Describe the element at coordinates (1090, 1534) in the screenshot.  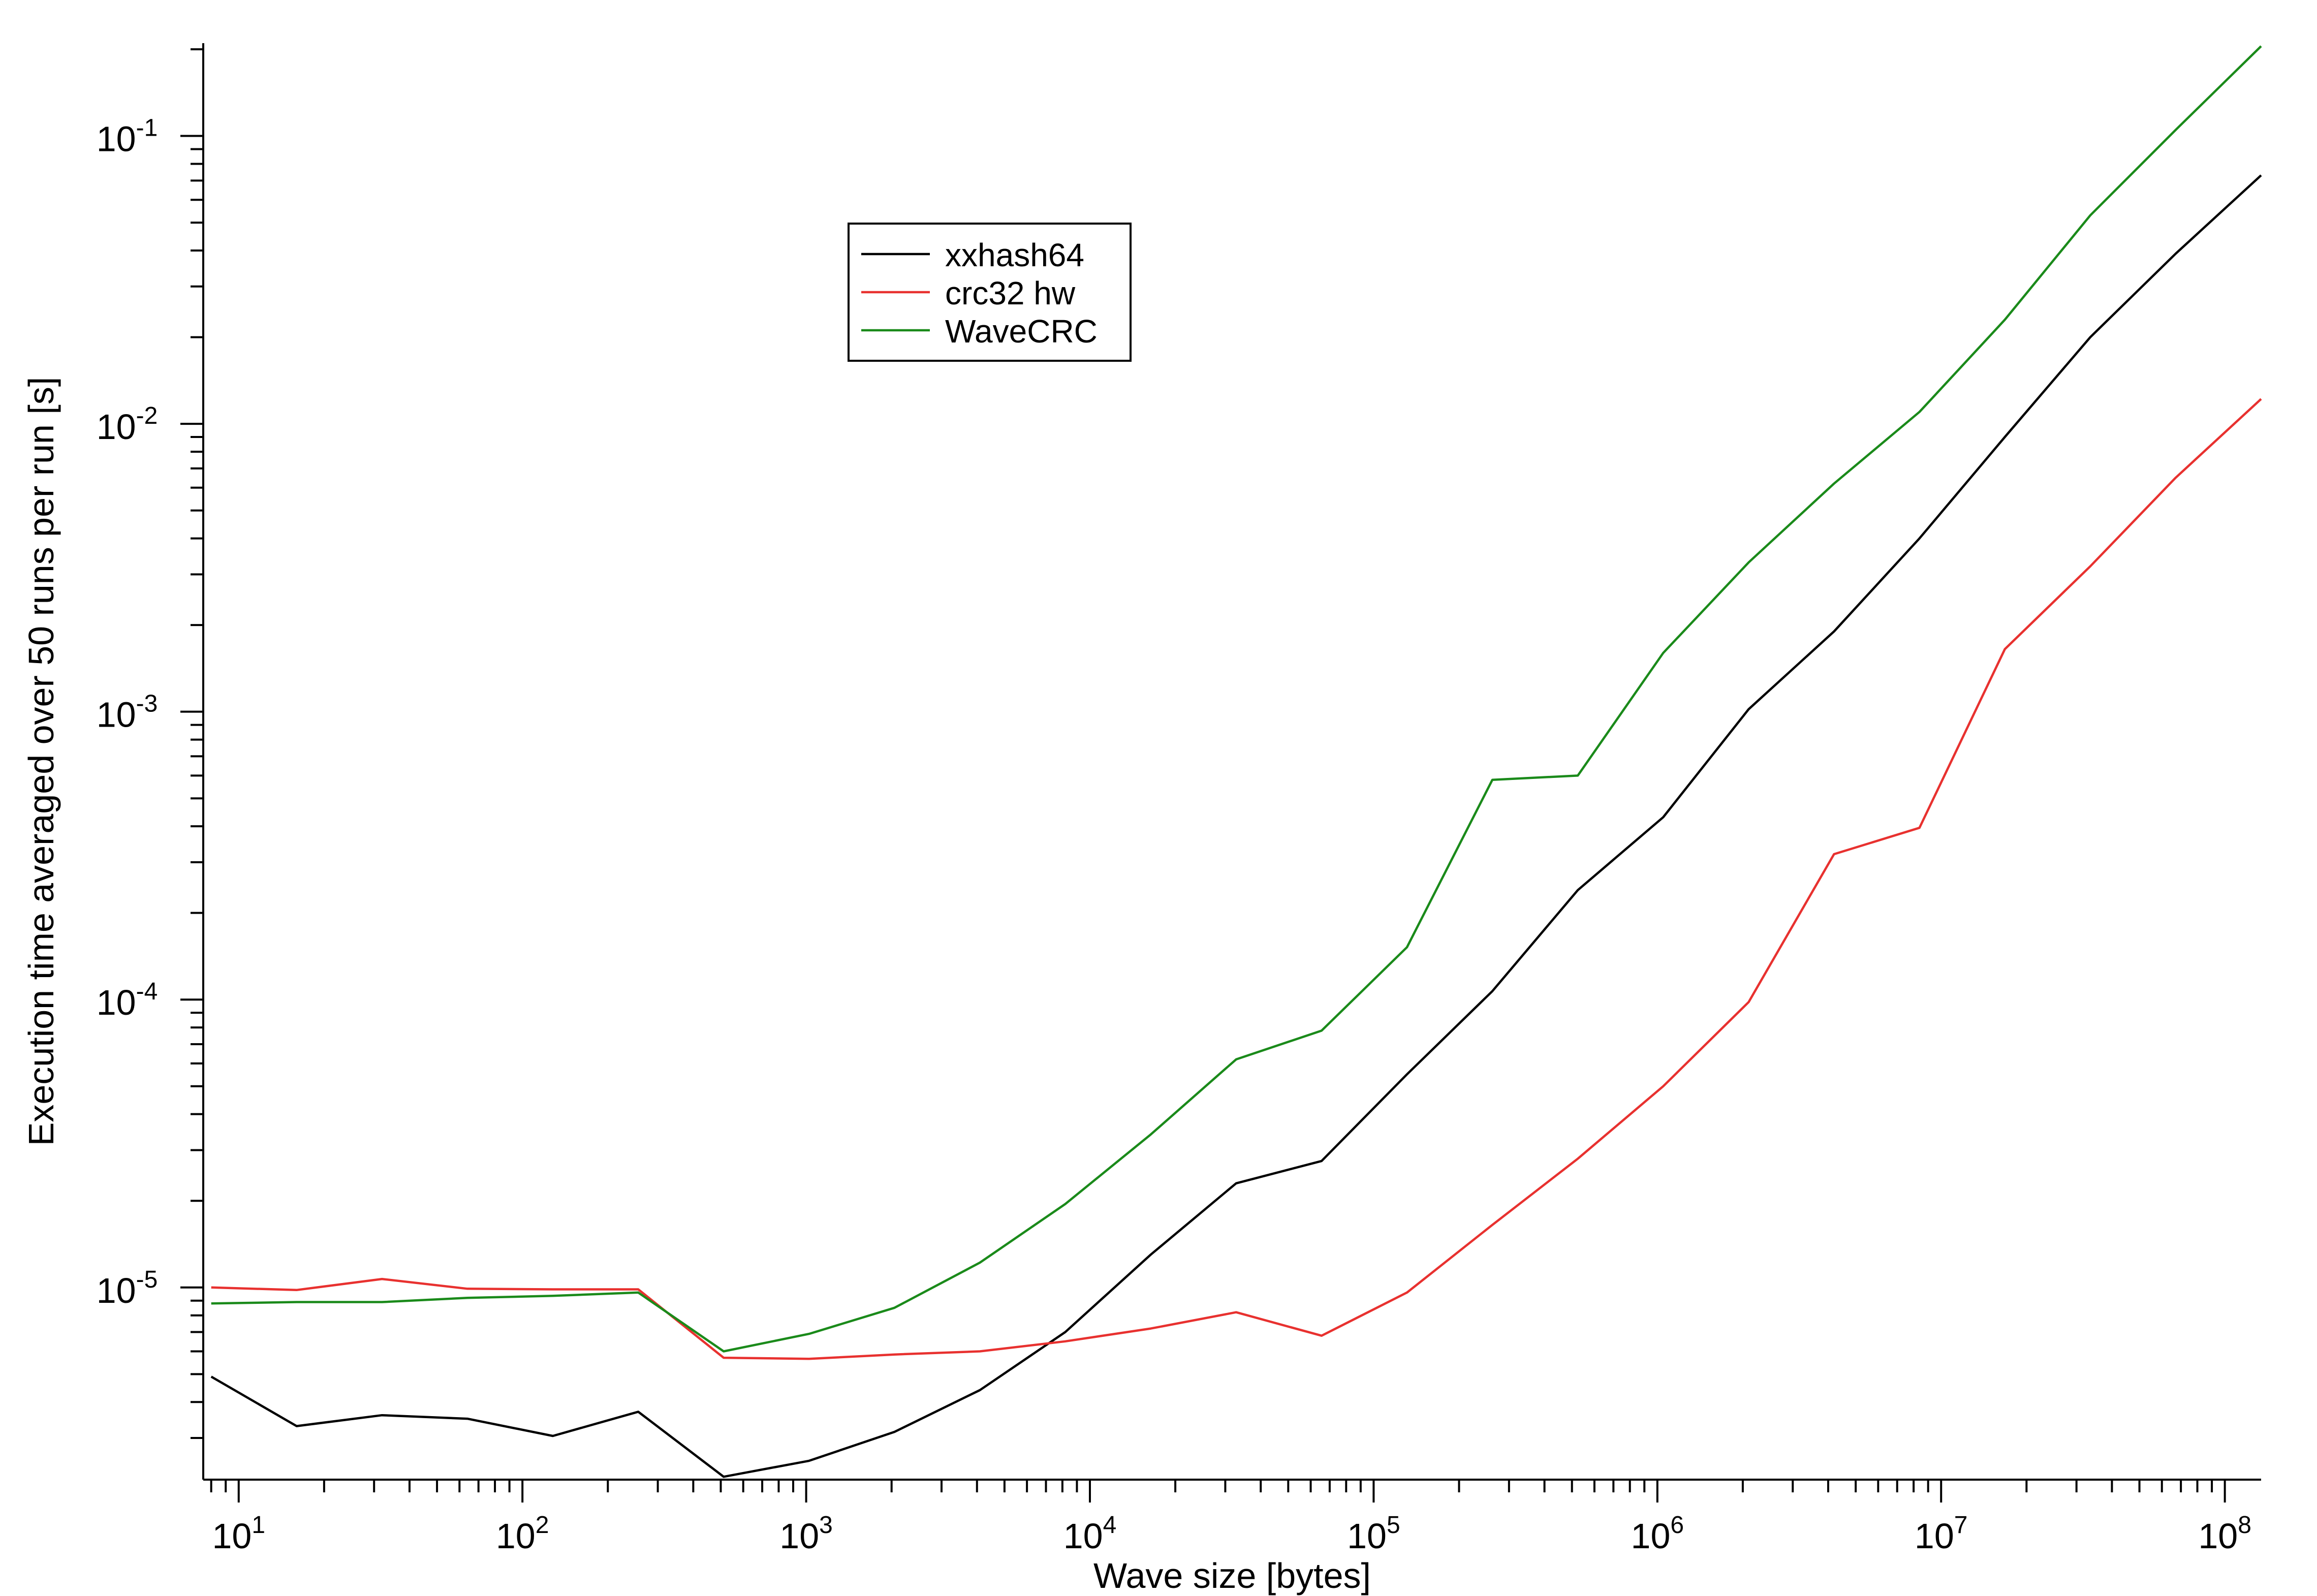
I see `x-tick-label: 10⁴` at that location.